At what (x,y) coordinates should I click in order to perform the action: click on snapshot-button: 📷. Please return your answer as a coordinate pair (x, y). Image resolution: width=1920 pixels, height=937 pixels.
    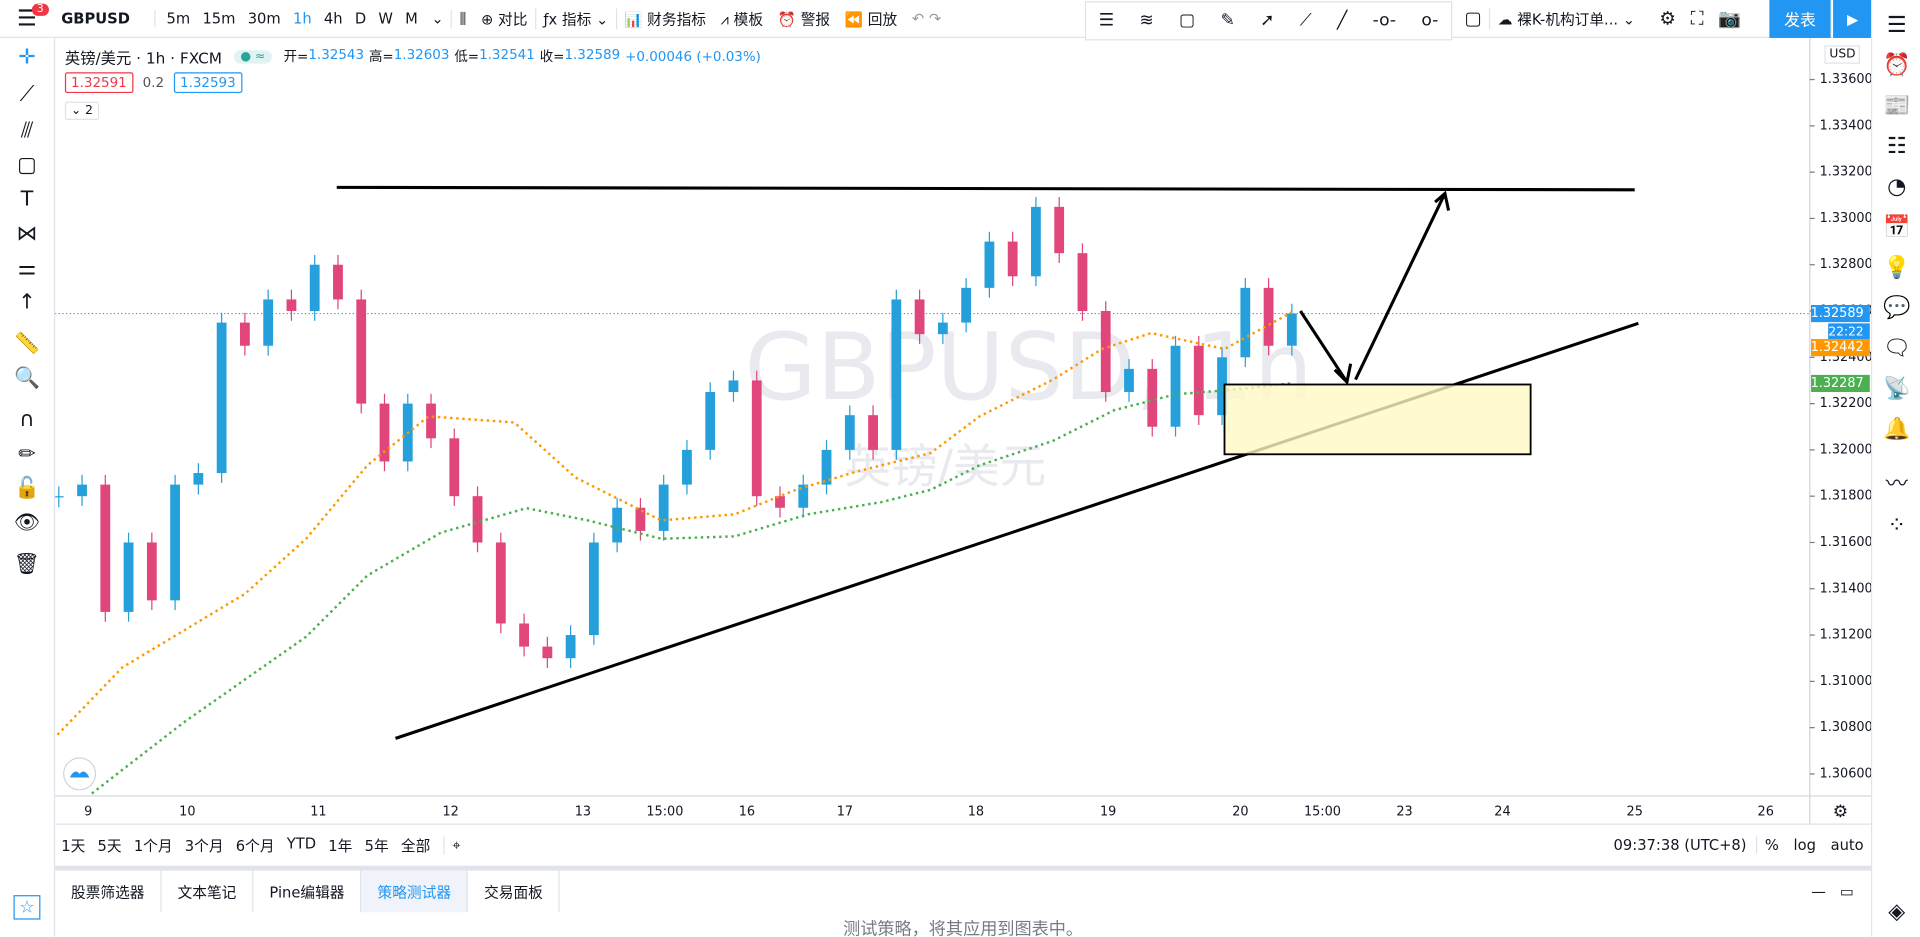
    Looking at the image, I should click on (1730, 18).